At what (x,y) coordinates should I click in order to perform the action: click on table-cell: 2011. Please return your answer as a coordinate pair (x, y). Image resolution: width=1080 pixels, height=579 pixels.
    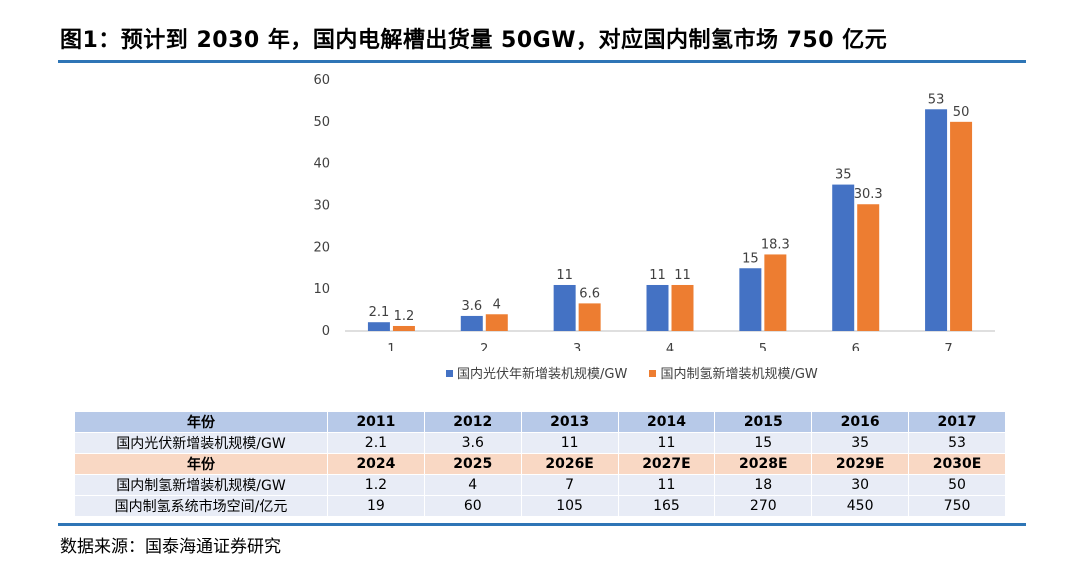
    Looking at the image, I should click on (376, 422).